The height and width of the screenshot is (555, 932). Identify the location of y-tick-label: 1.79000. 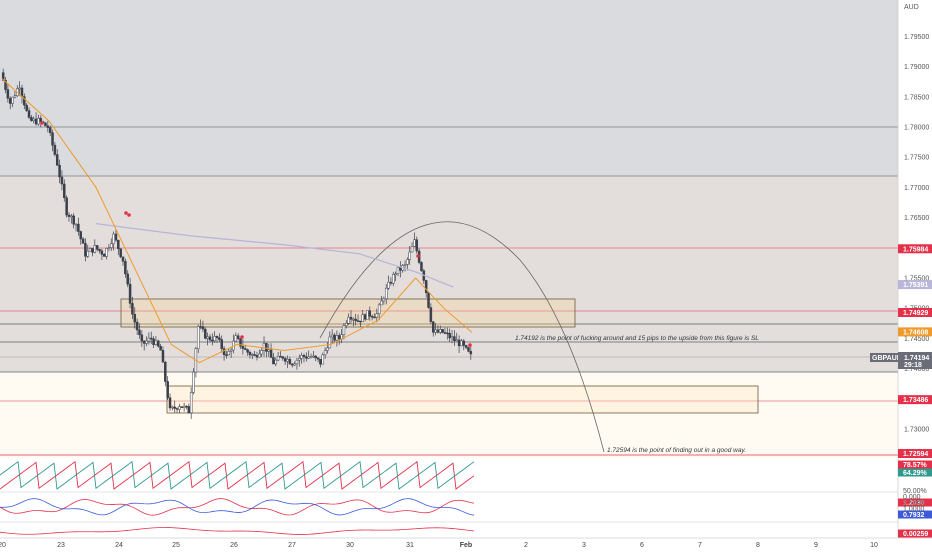
(916, 67).